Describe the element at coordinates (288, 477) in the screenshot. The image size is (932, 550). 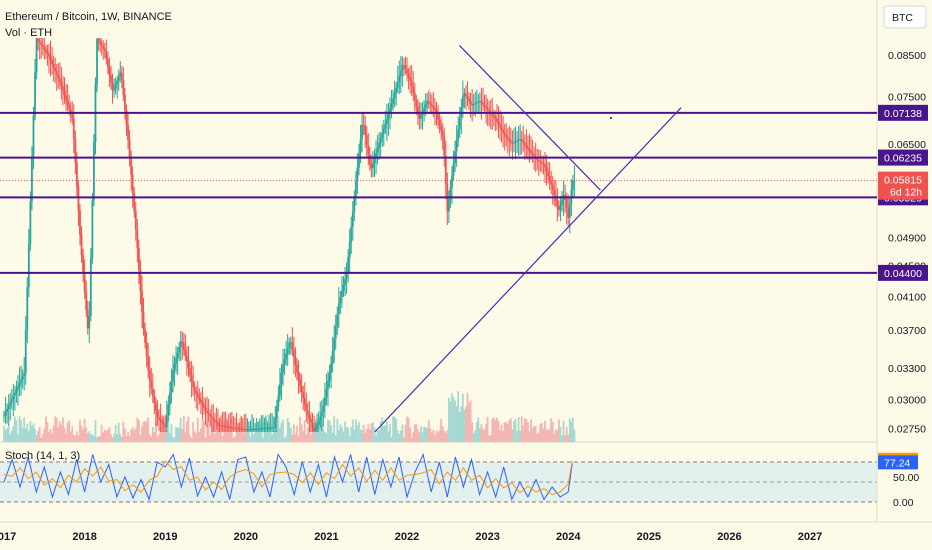
I see `stoch-k-line` at that location.